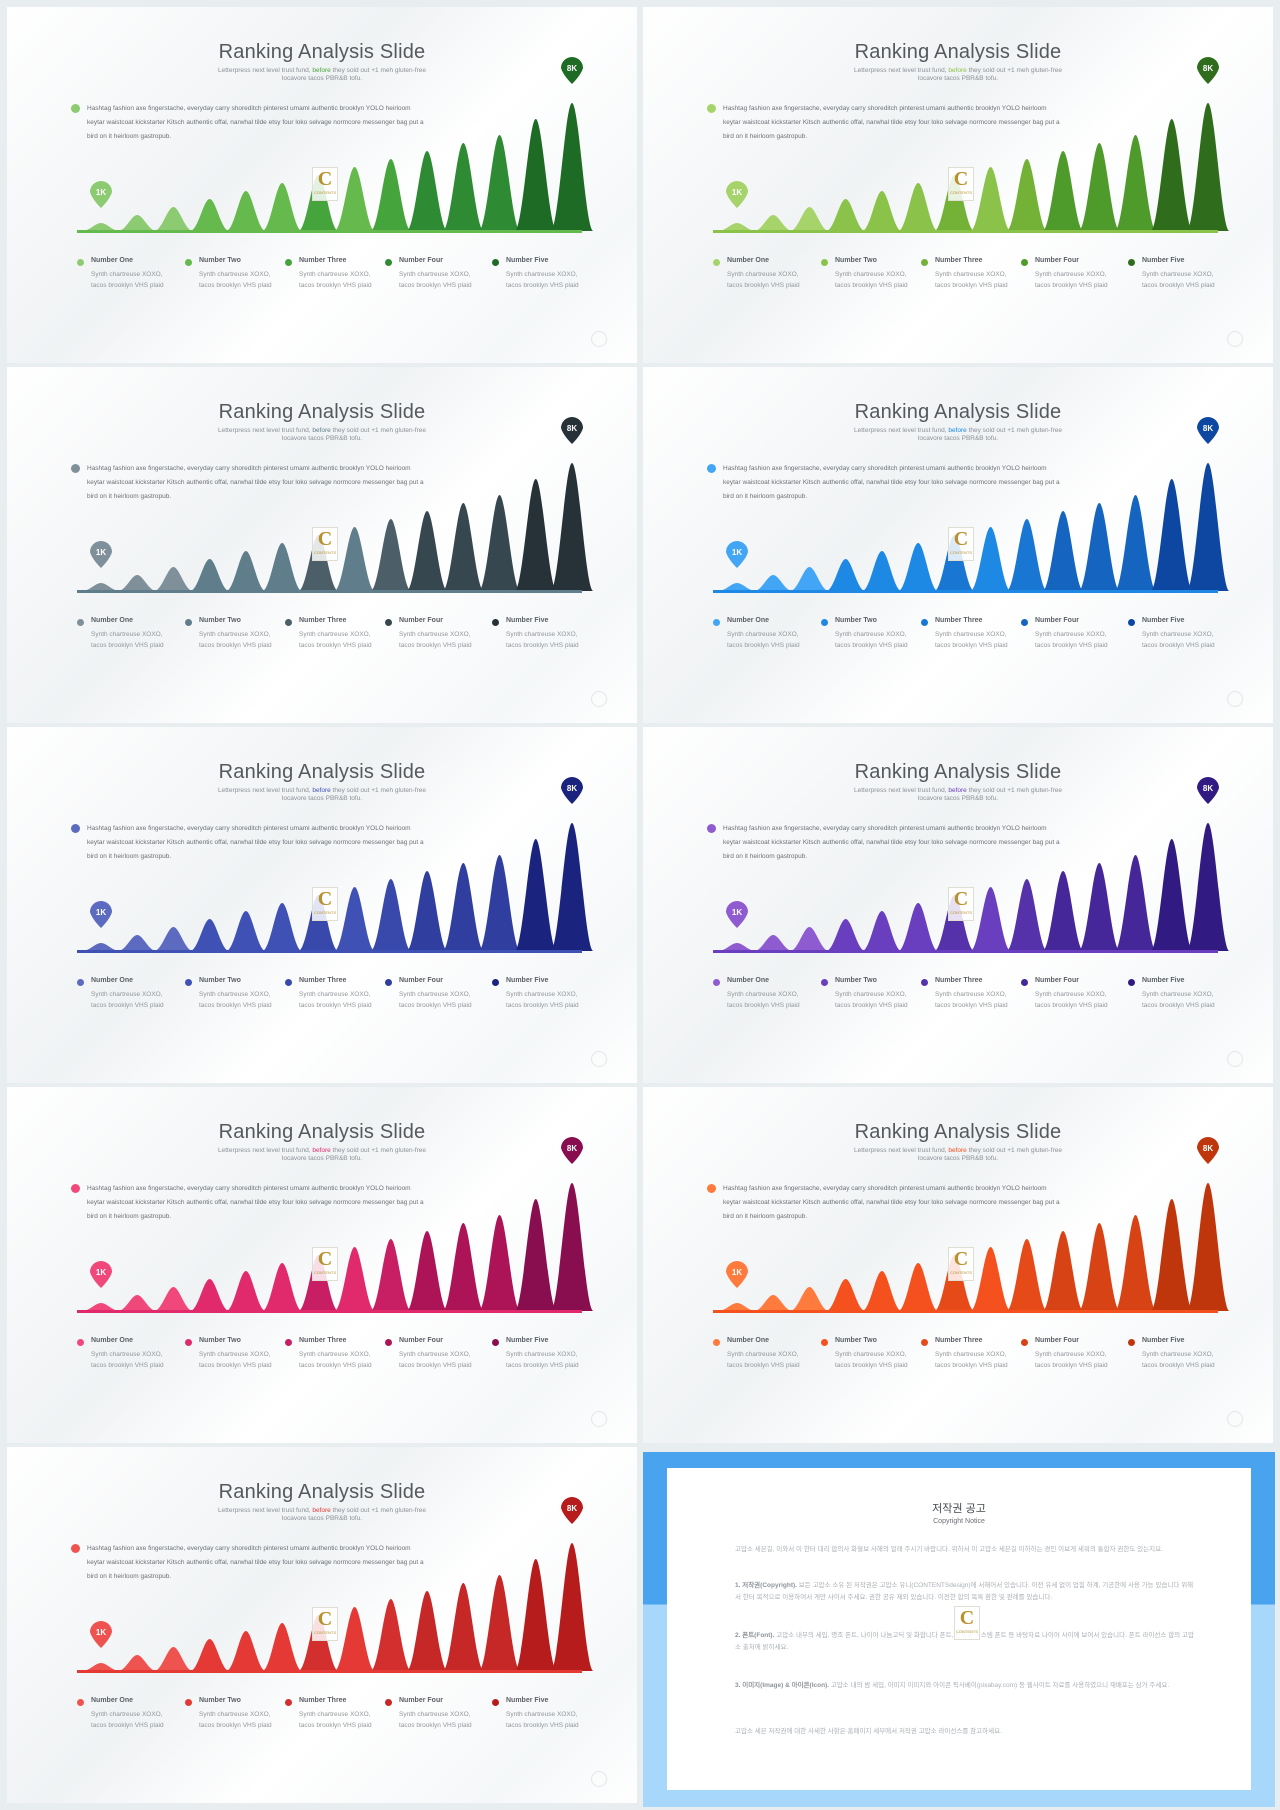 The height and width of the screenshot is (1810, 1280). I want to click on legend-name: Number Three, so click(959, 620).